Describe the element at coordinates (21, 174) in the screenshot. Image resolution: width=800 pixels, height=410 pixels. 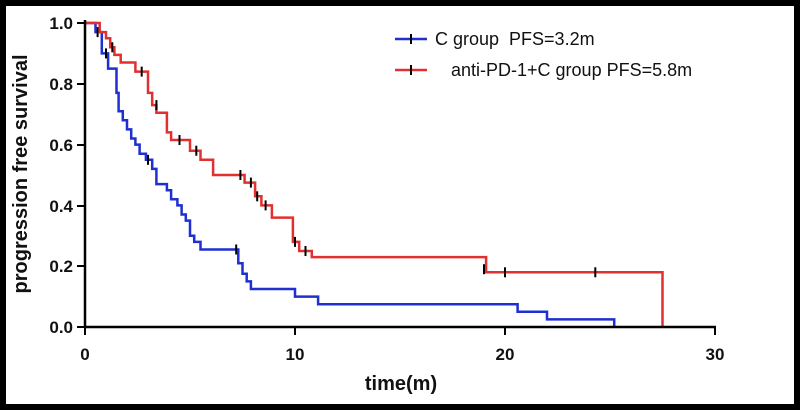
I see `y-axis-title: progression free survival` at that location.